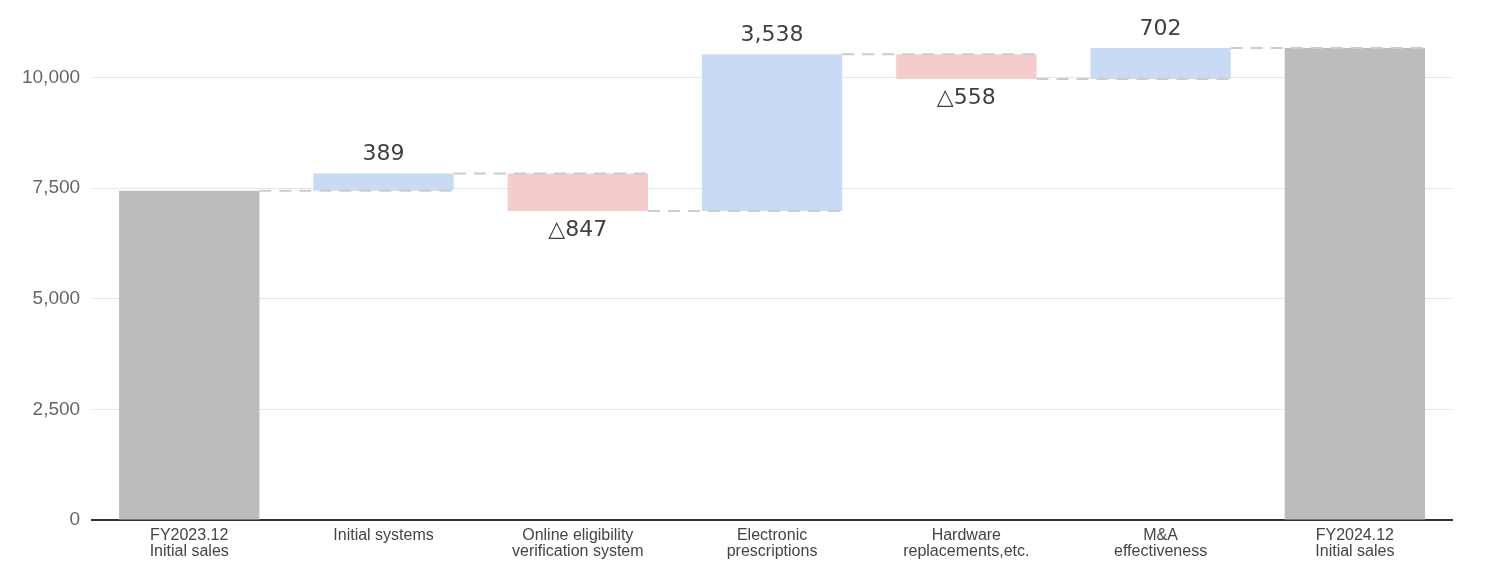 This screenshot has width=1492, height=568. Describe the element at coordinates (51, 76) in the screenshot. I see `y-tick-label: 10,000` at that location.